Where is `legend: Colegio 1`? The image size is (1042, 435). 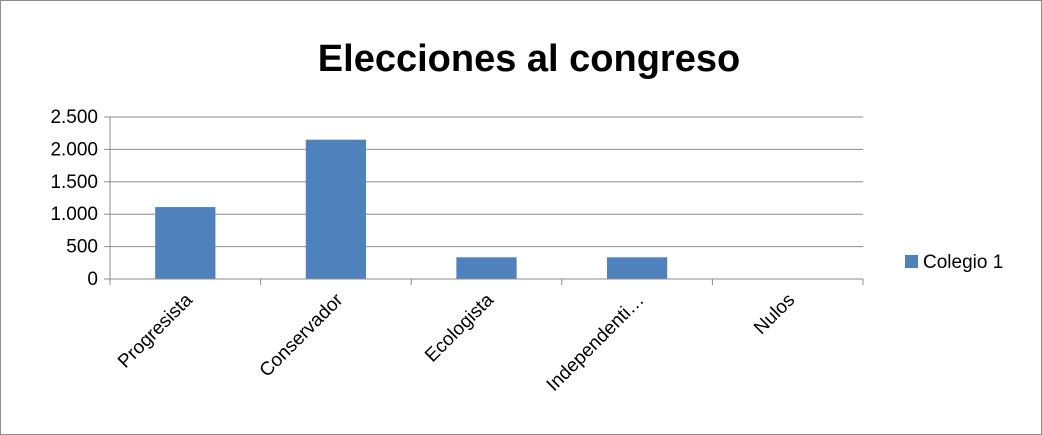
legend: Colegio 1 is located at coordinates (954, 262).